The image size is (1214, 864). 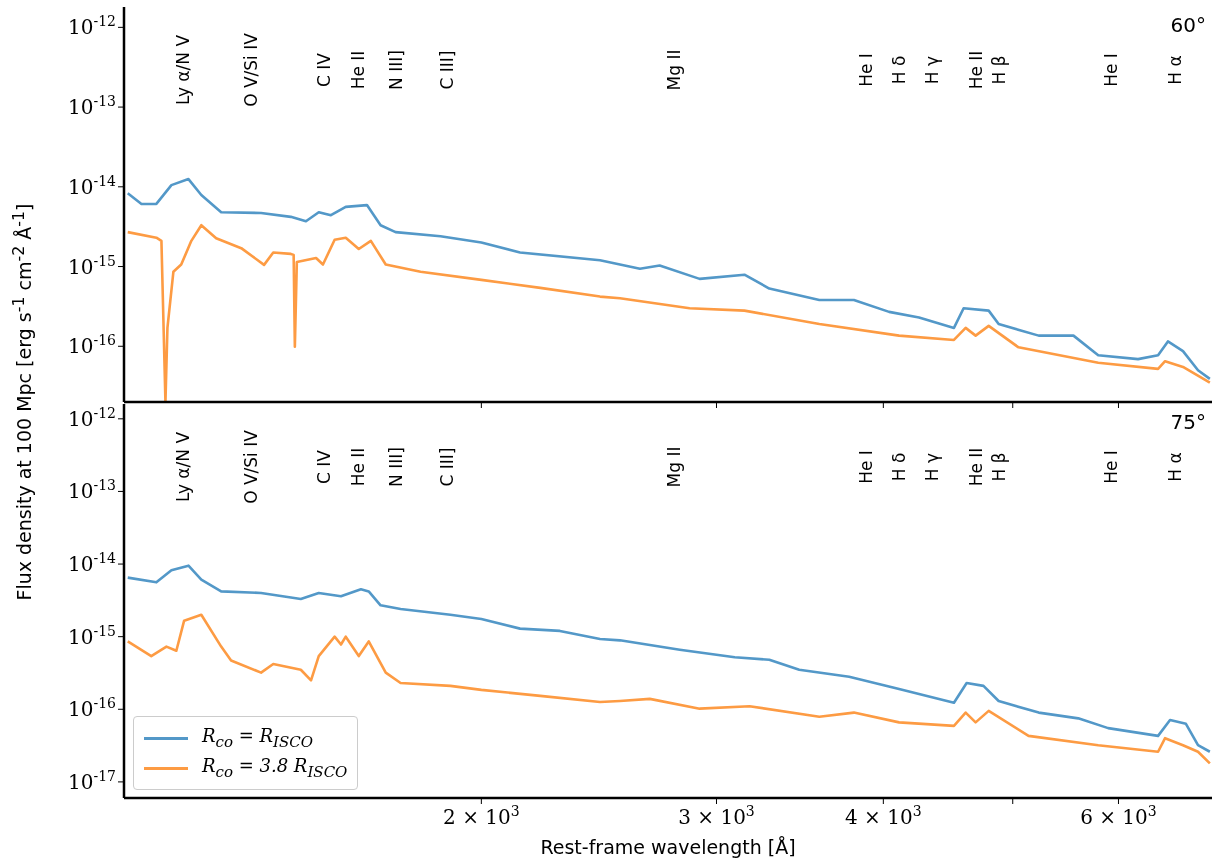 What do you see at coordinates (1118, 816) in the screenshot?
I see `x-tick-label: 6 × 10$^{3}$` at bounding box center [1118, 816].